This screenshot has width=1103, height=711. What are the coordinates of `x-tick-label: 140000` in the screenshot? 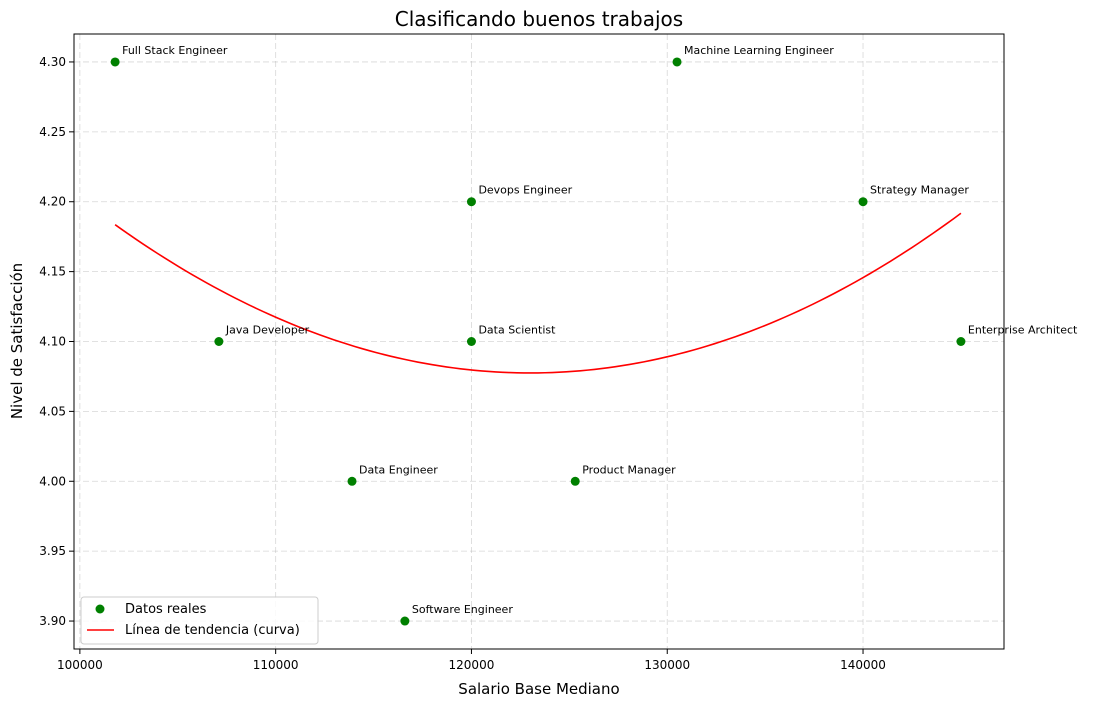 It's located at (863, 665).